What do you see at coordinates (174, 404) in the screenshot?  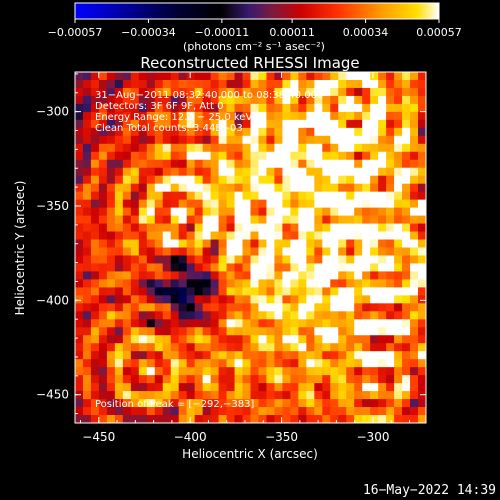 I see `peak-position-label: Position of Peak = [−292,−383]` at bounding box center [174, 404].